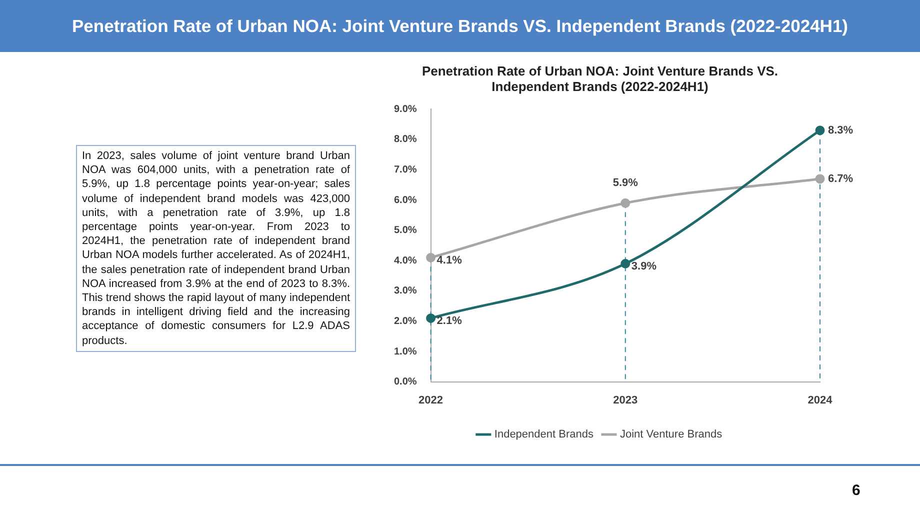 This screenshot has width=920, height=518. I want to click on data-label: 5.9%, so click(625, 183).